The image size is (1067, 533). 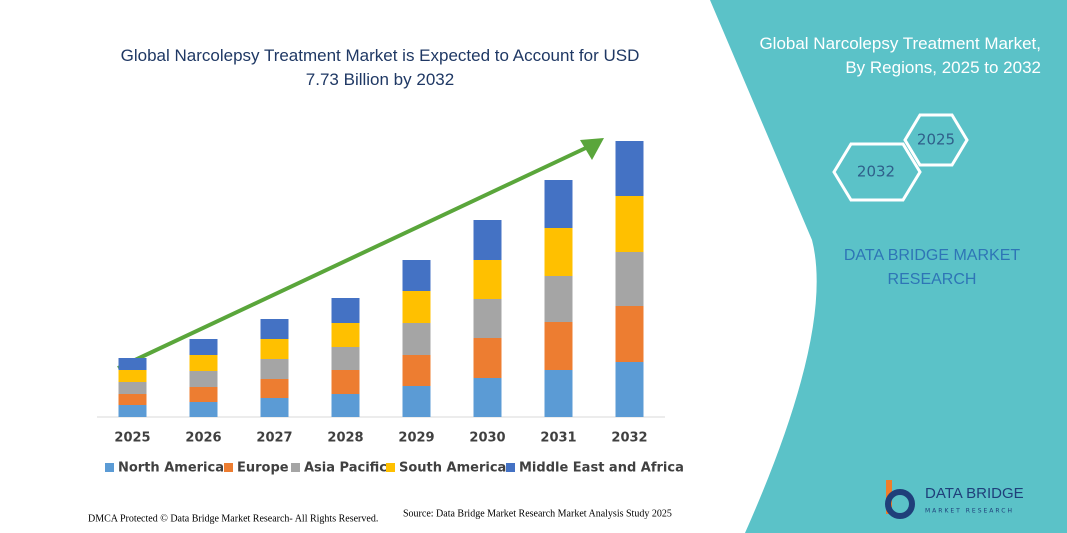 What do you see at coordinates (345, 438) in the screenshot?
I see `x-tick-label: 2028` at bounding box center [345, 438].